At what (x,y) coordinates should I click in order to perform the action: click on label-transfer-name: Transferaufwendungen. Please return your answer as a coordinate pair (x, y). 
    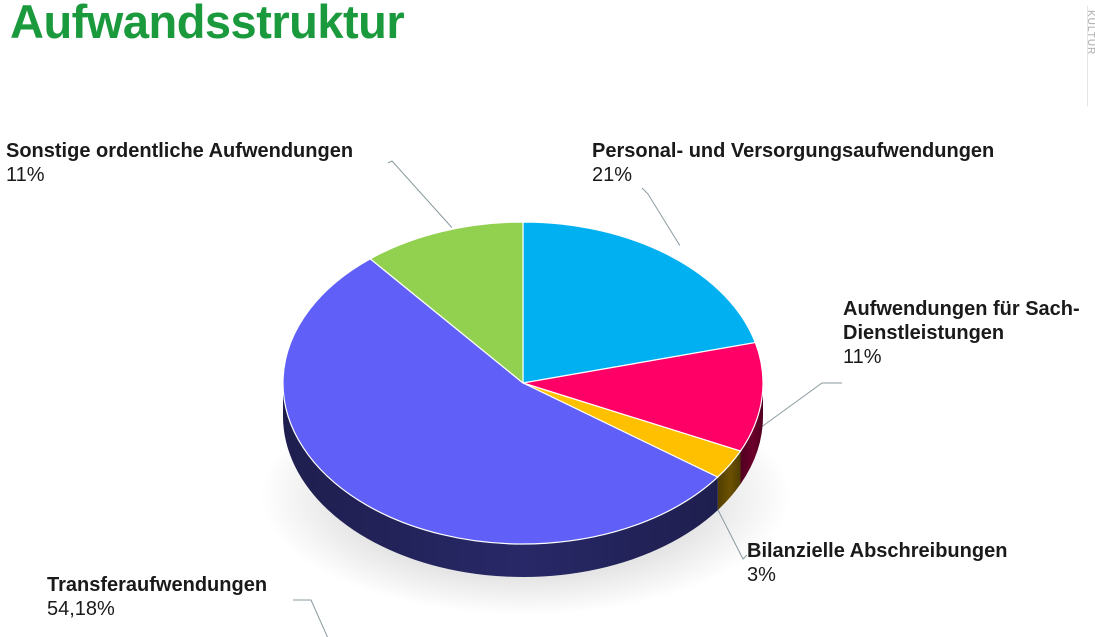
    Looking at the image, I should click on (157, 585).